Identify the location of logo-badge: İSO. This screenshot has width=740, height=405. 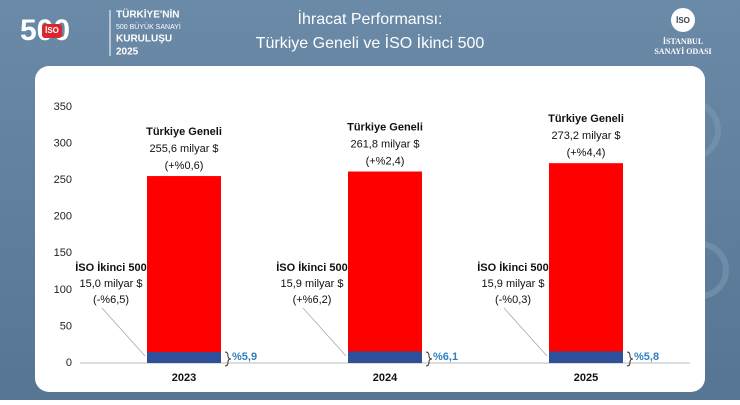
(52, 30).